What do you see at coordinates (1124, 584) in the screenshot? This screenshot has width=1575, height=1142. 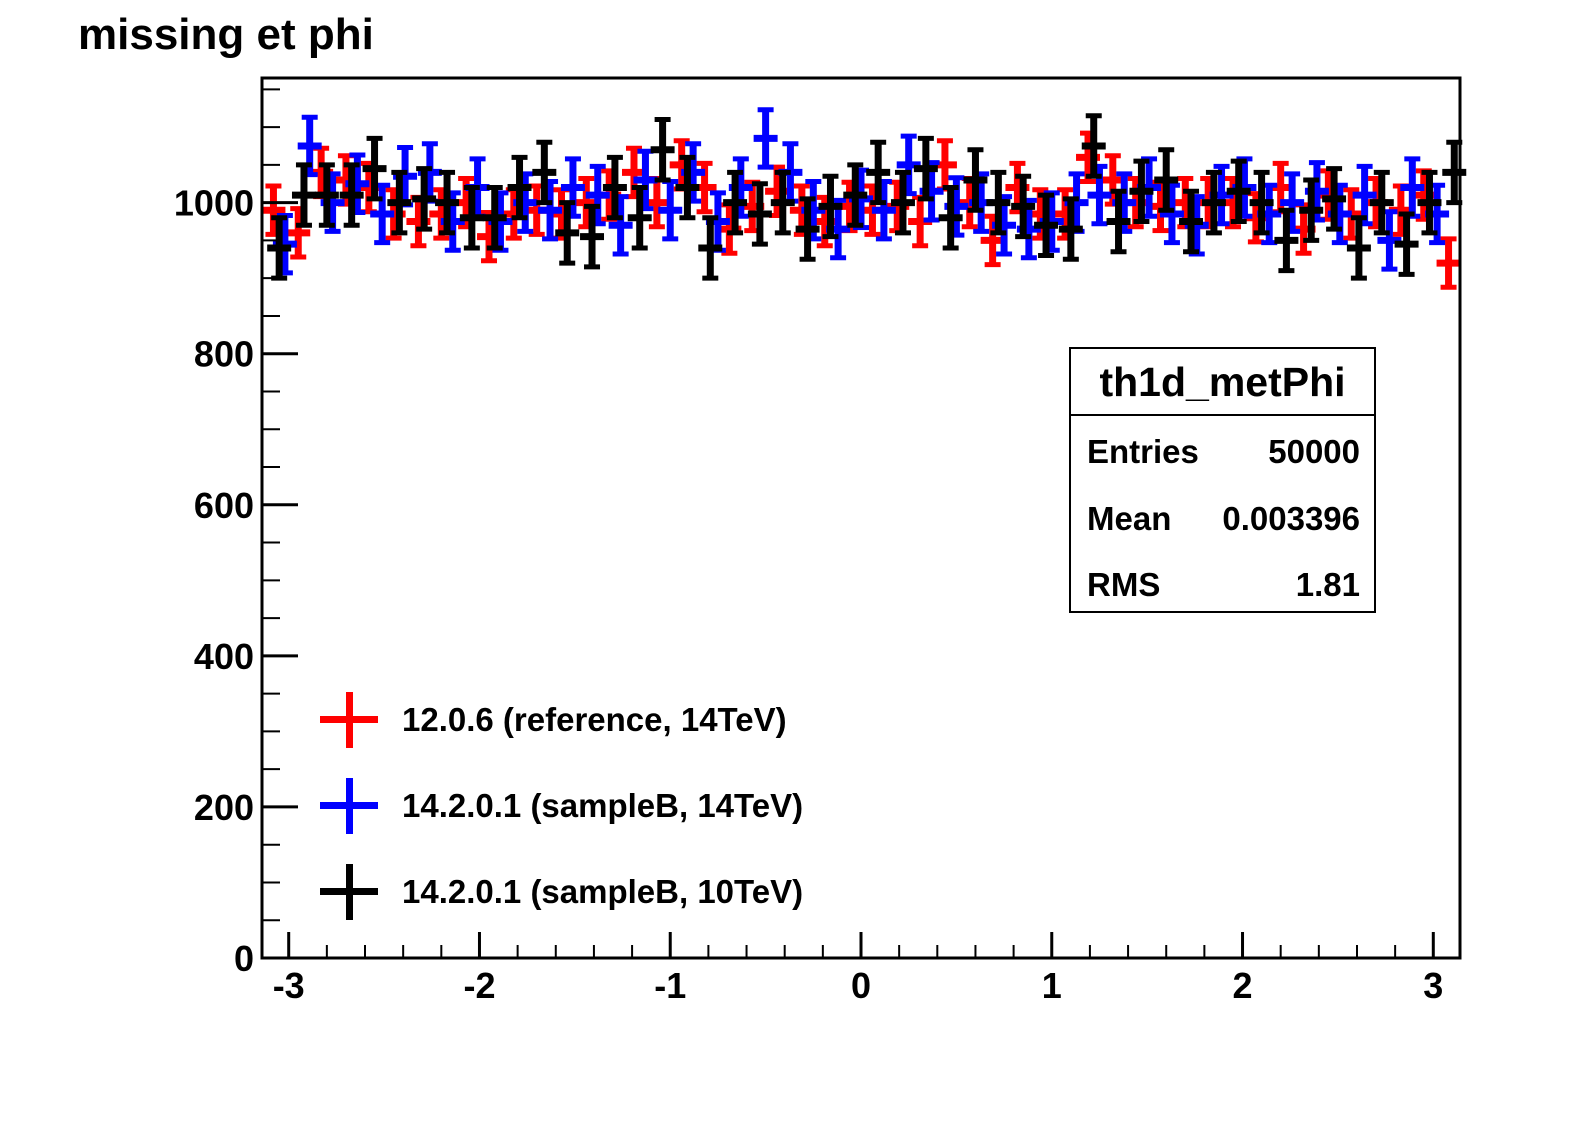 I see `stats-rms-label: RMS` at bounding box center [1124, 584].